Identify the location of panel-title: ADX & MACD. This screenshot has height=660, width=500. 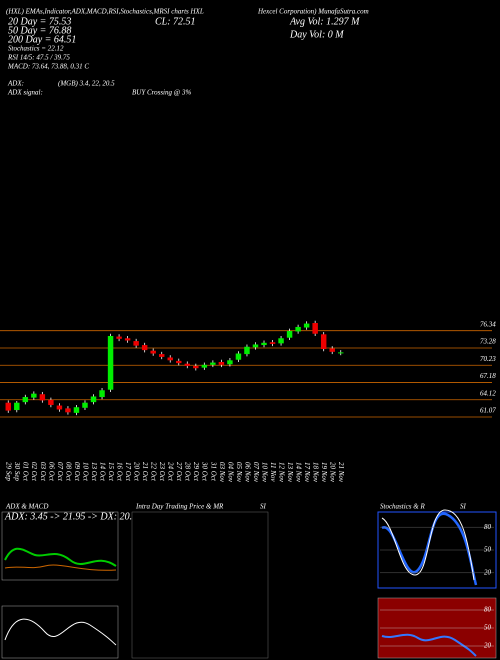
(26, 507).